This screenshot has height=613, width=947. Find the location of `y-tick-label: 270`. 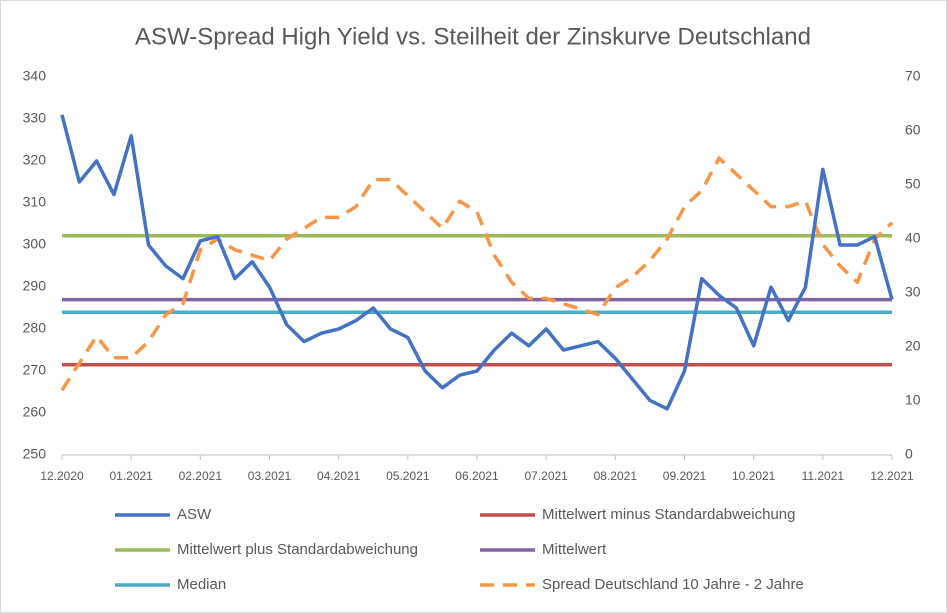

y-tick-label: 270 is located at coordinates (35, 370).